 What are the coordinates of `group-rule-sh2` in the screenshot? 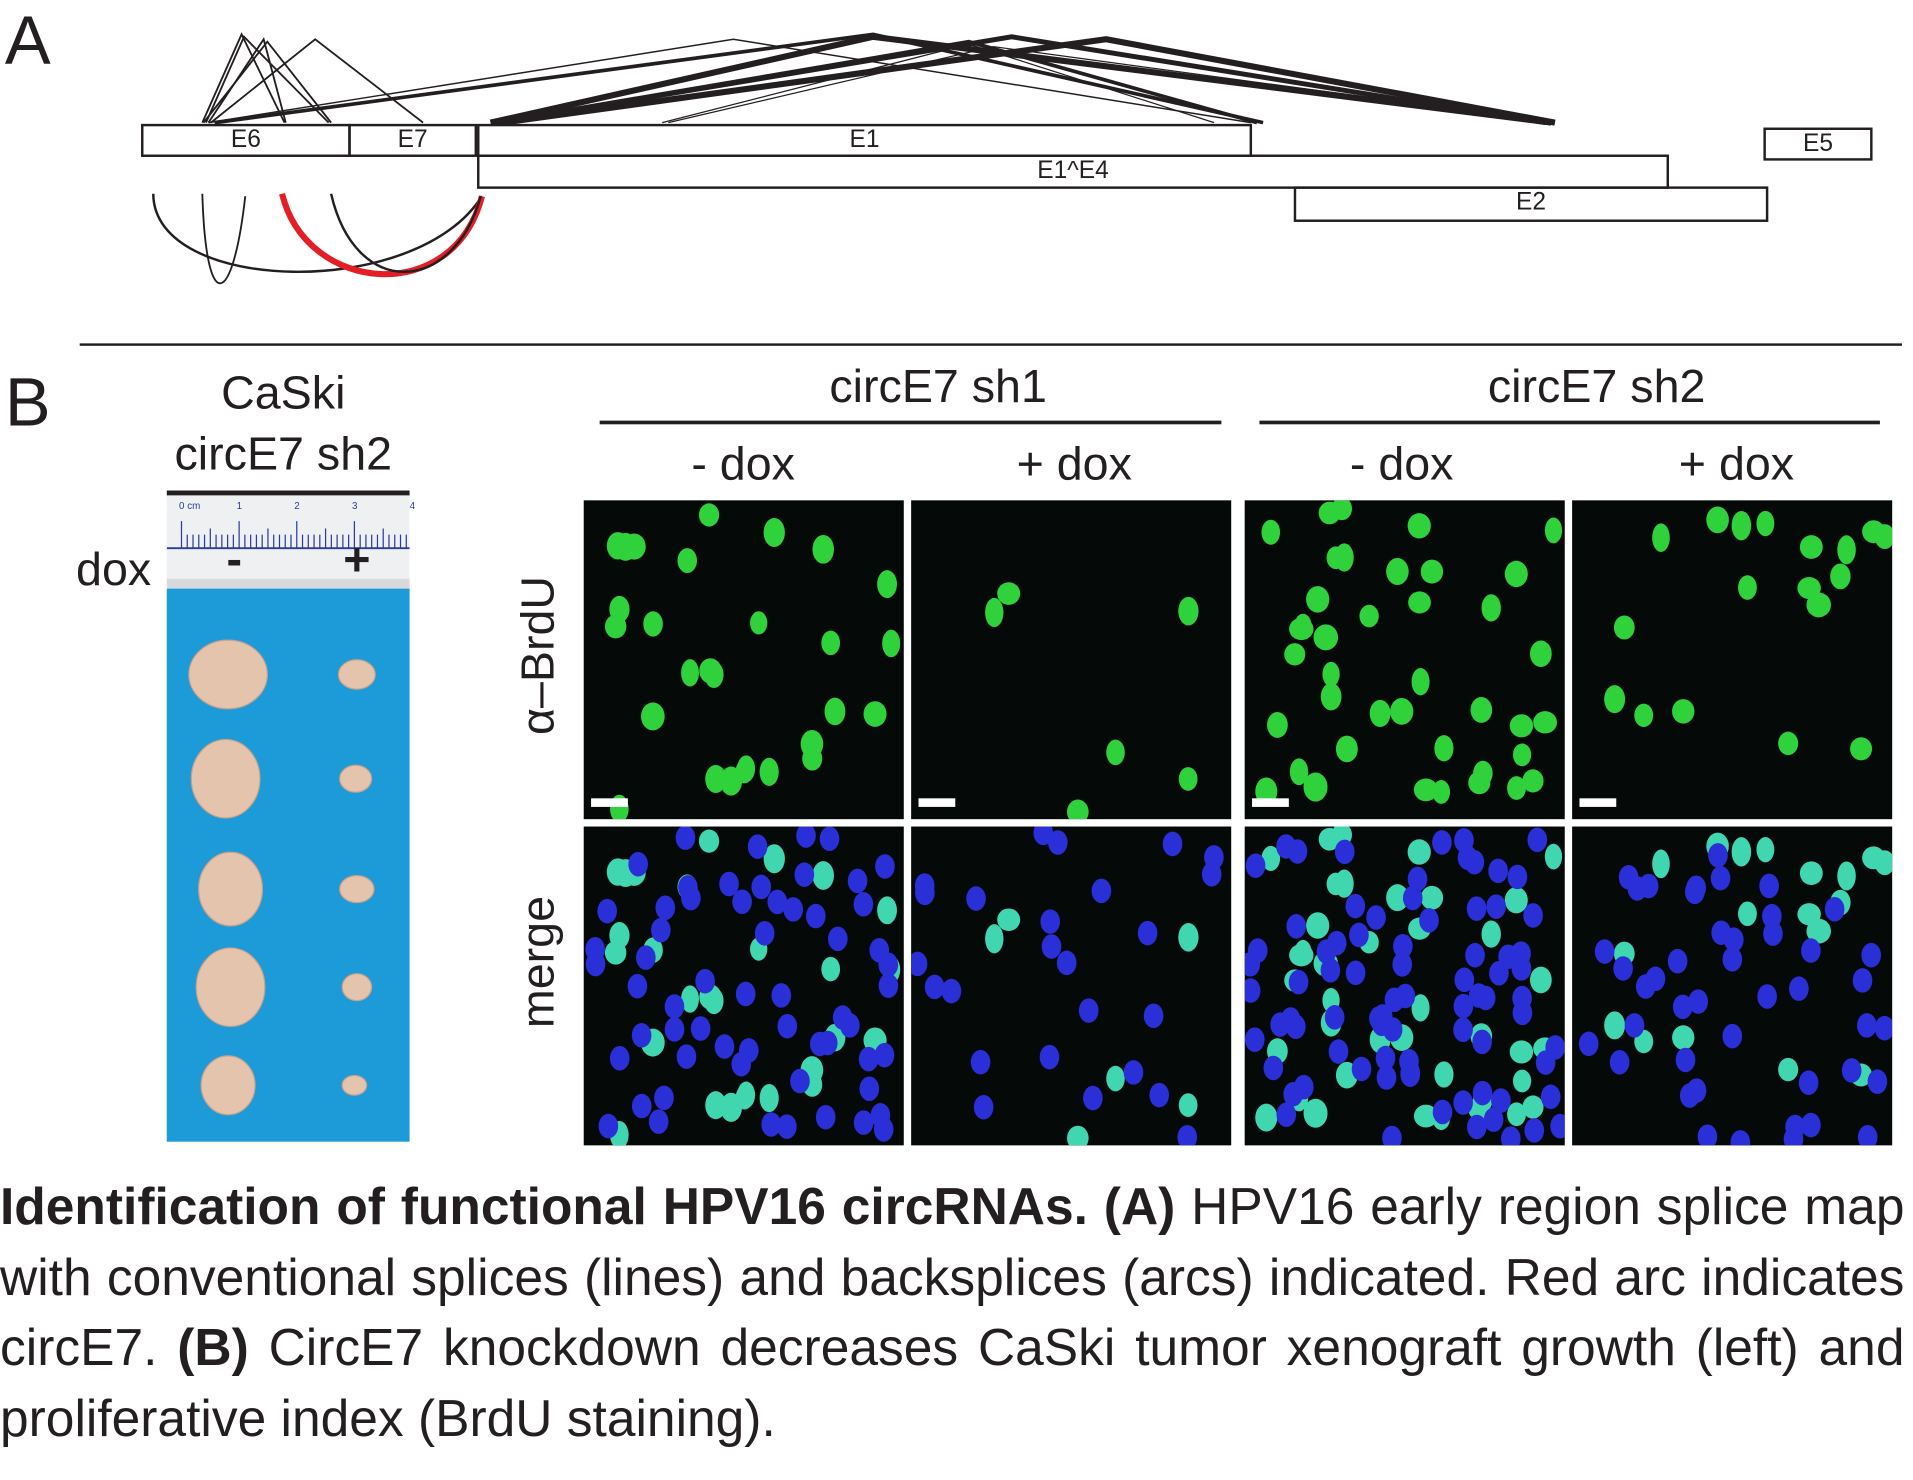 It's located at (1569, 422).